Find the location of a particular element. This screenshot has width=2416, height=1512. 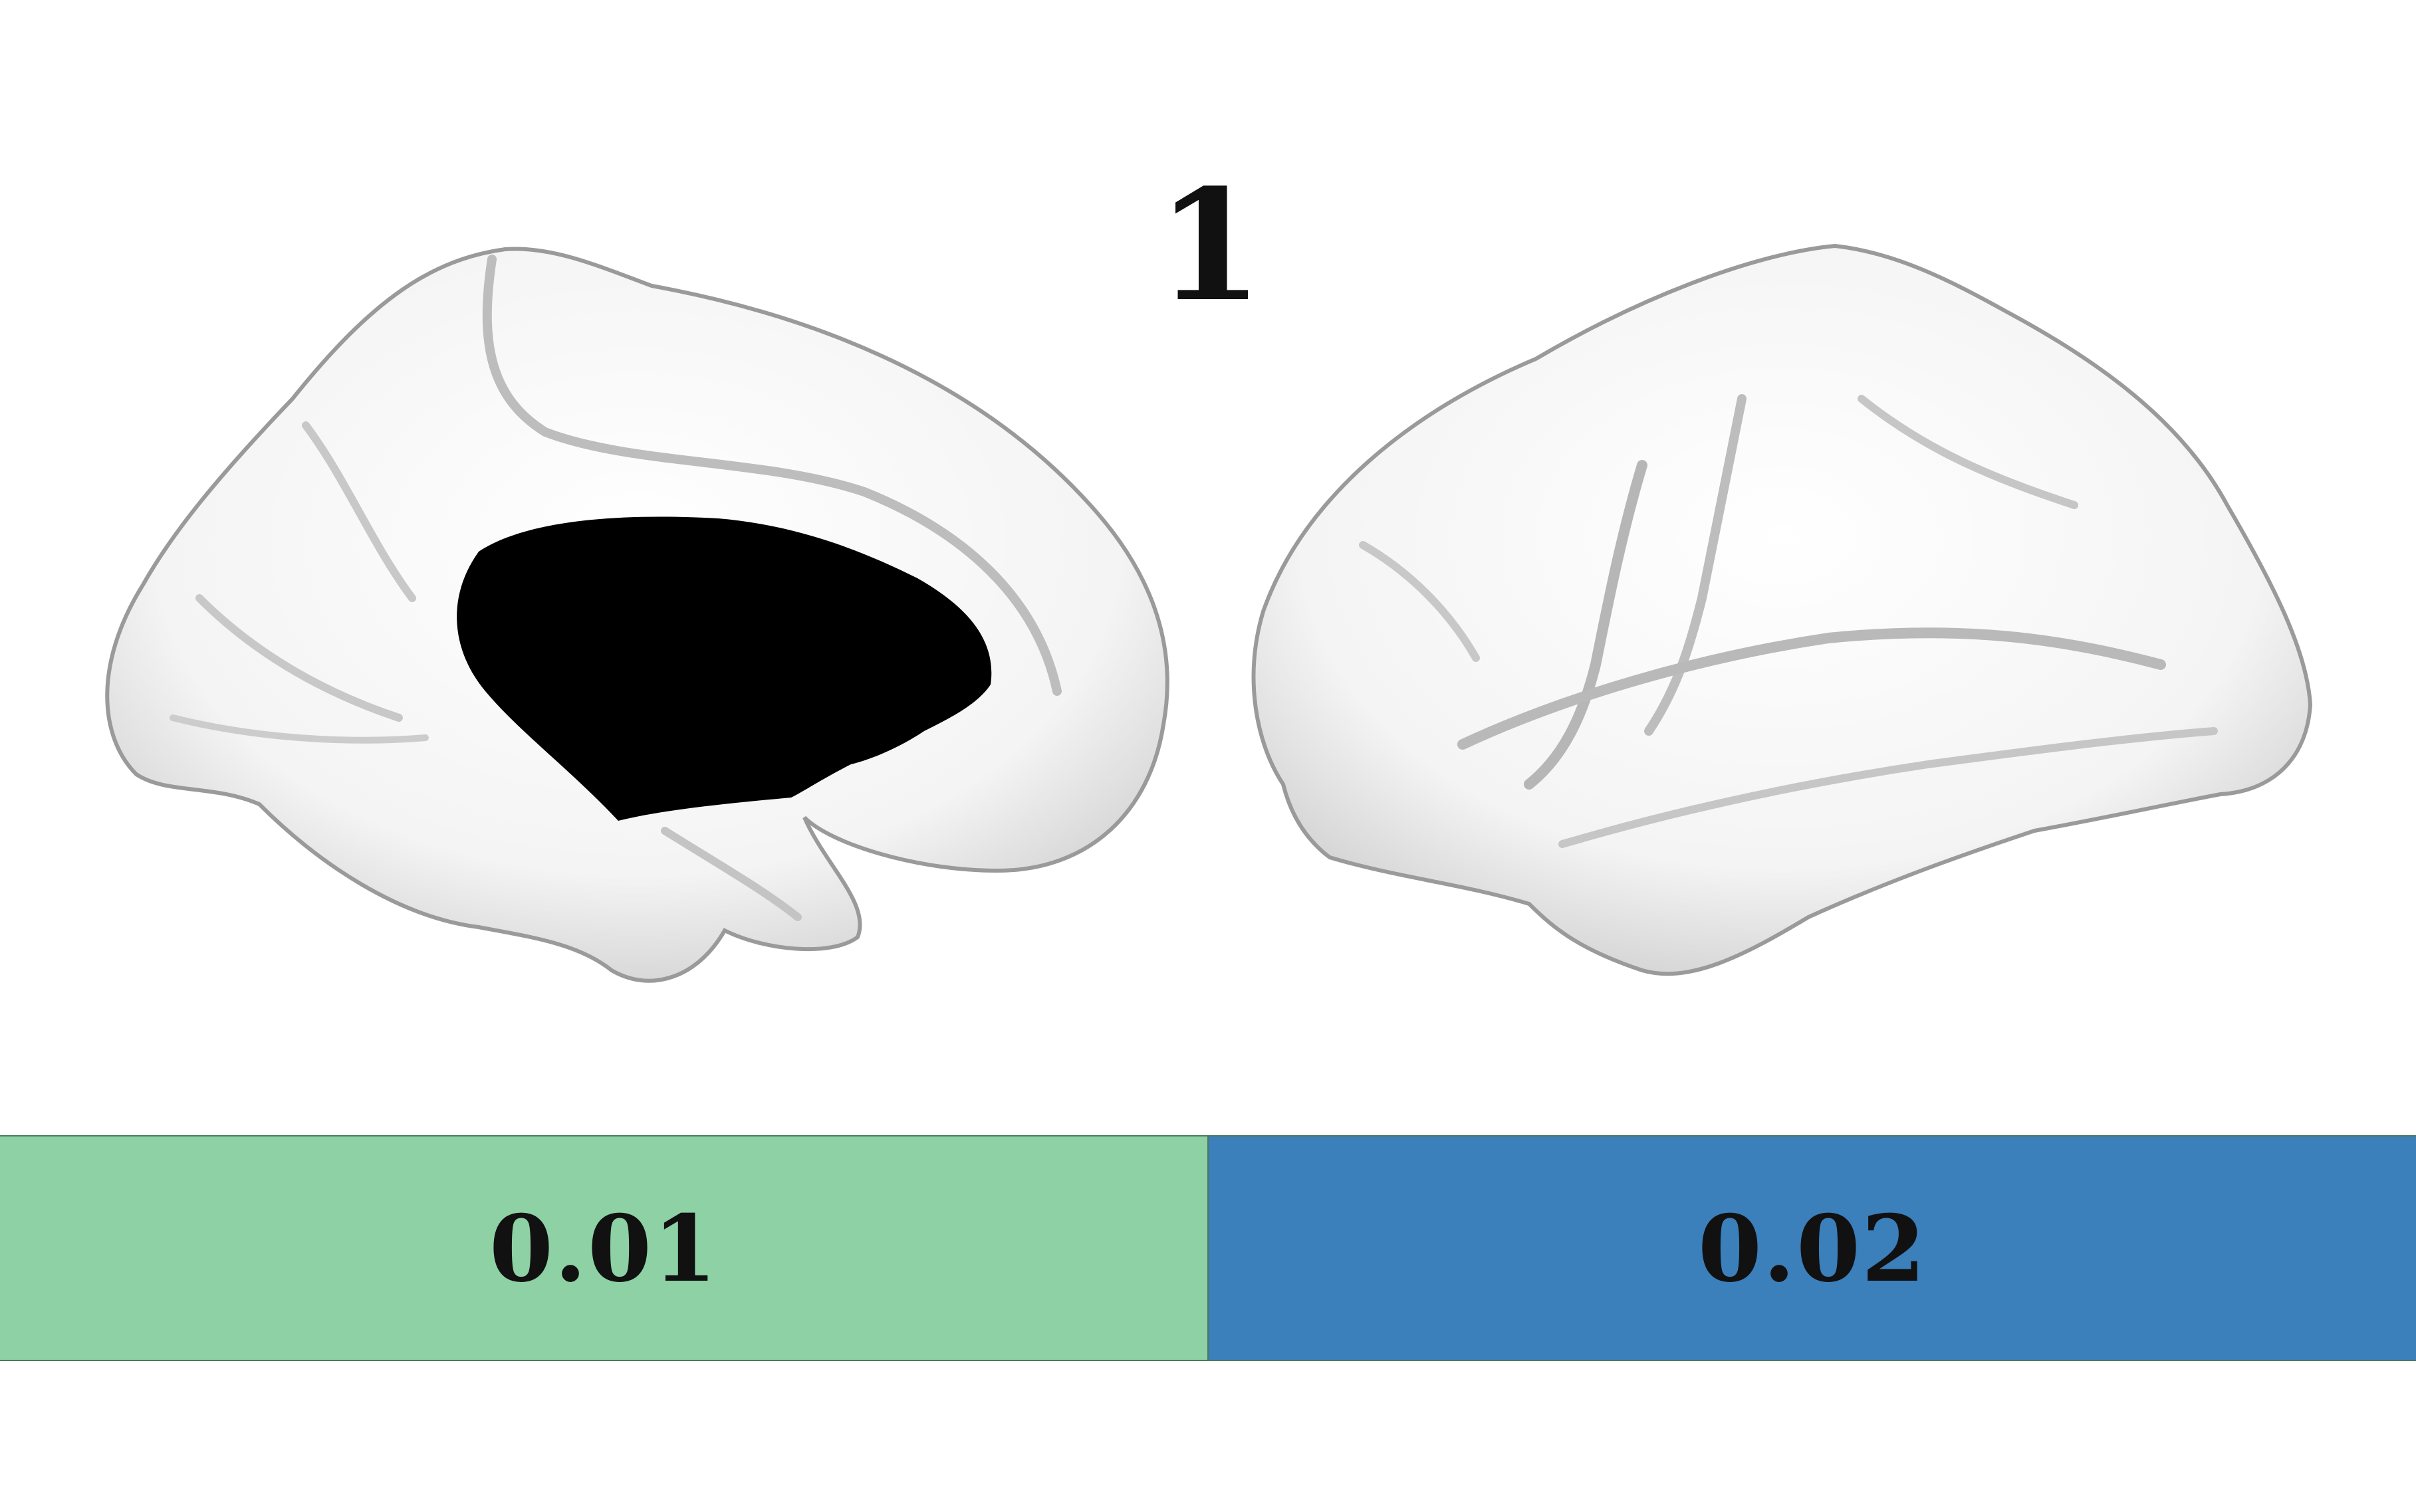

color-legend: 0.01 0.02 is located at coordinates (1208, 1248).